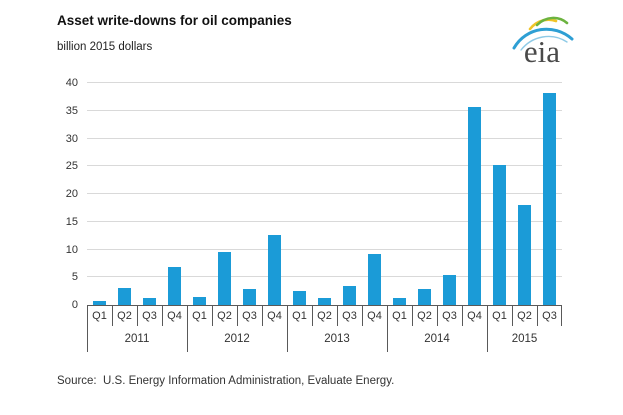 The height and width of the screenshot is (415, 623). What do you see at coordinates (237, 339) in the screenshot?
I see `year-label: 2012` at bounding box center [237, 339].